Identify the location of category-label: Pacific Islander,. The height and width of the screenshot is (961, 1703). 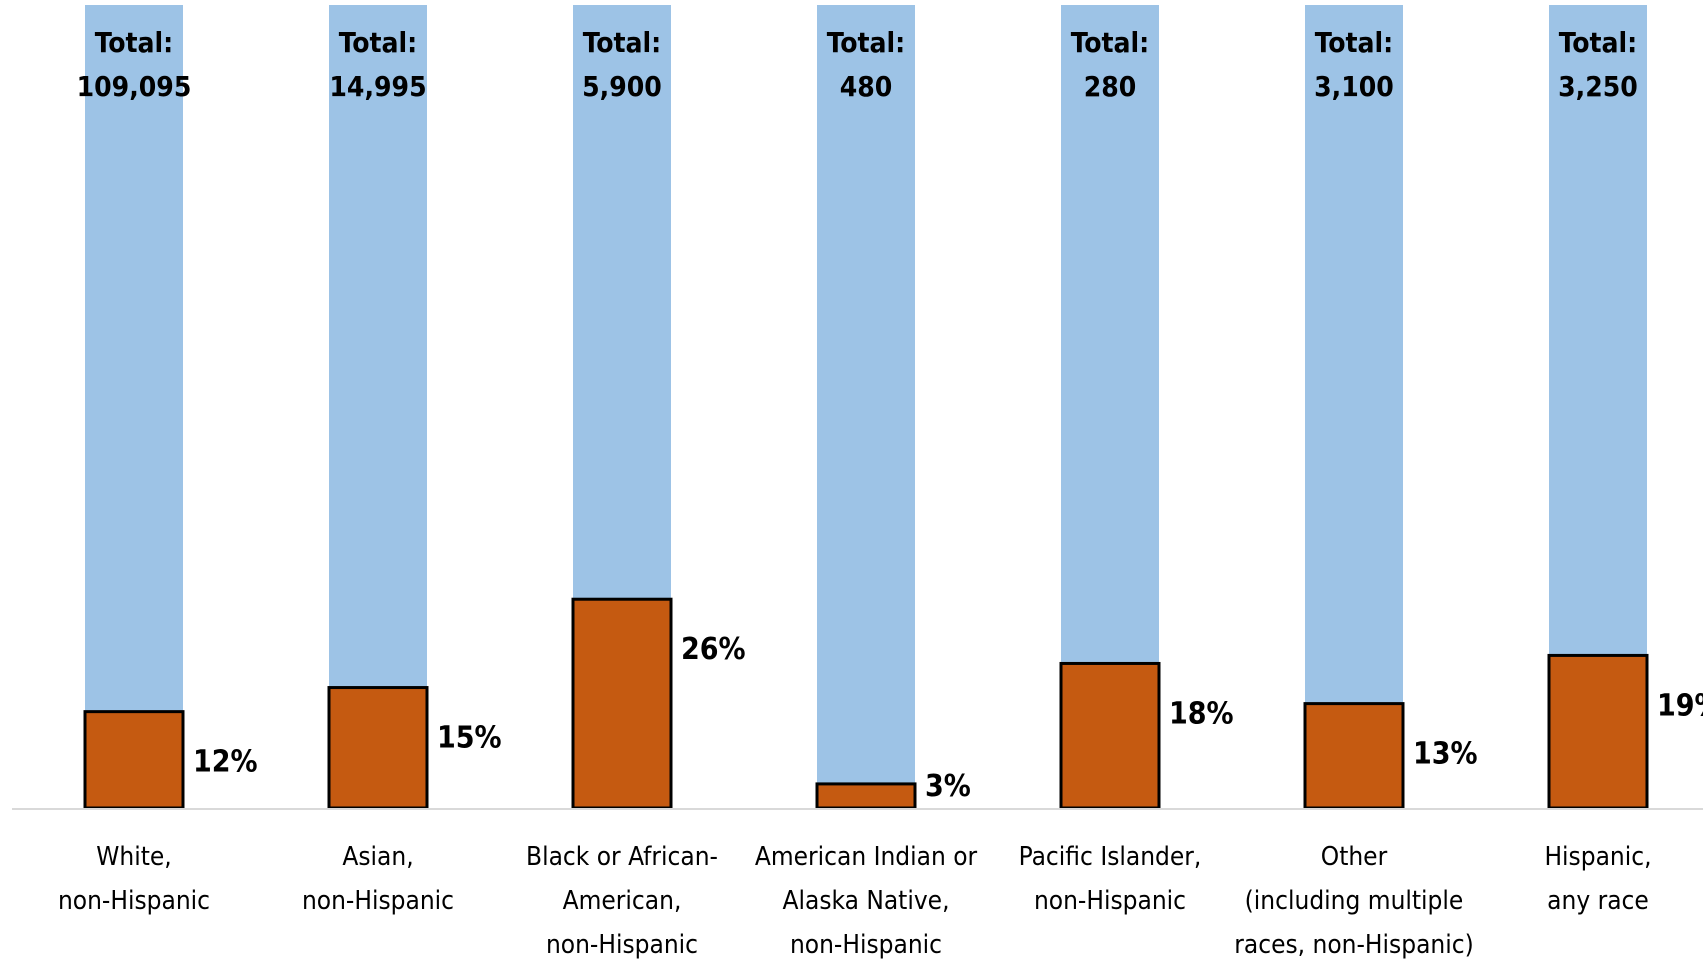
(1110, 857).